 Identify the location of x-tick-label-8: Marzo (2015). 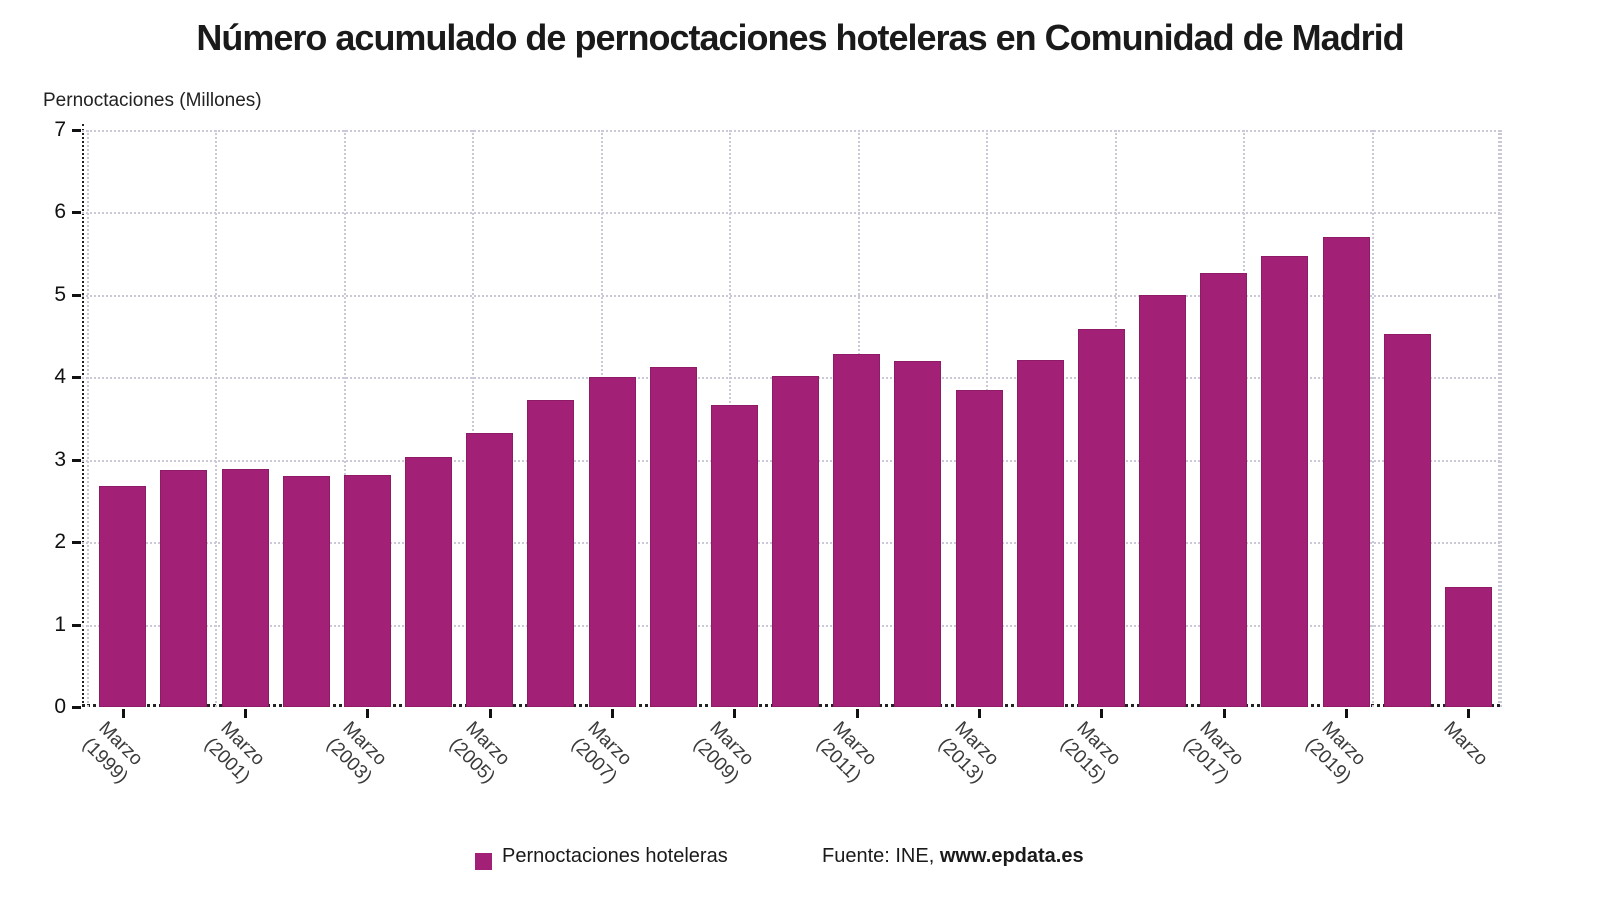
(1091, 752).